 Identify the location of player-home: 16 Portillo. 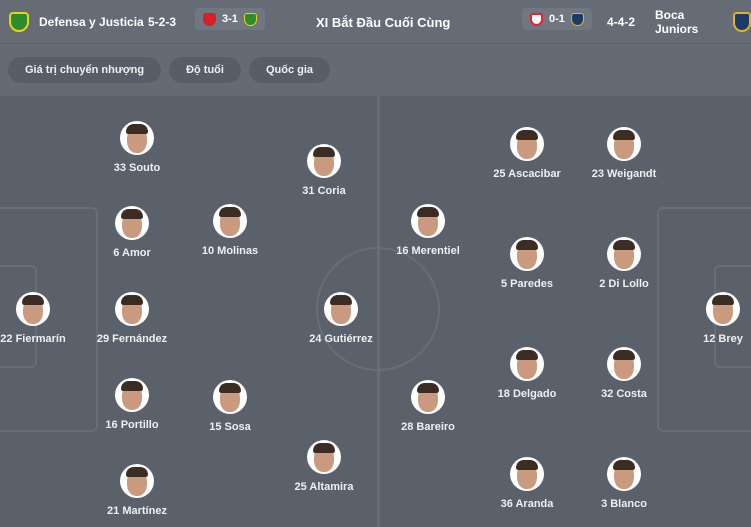
(132, 404).